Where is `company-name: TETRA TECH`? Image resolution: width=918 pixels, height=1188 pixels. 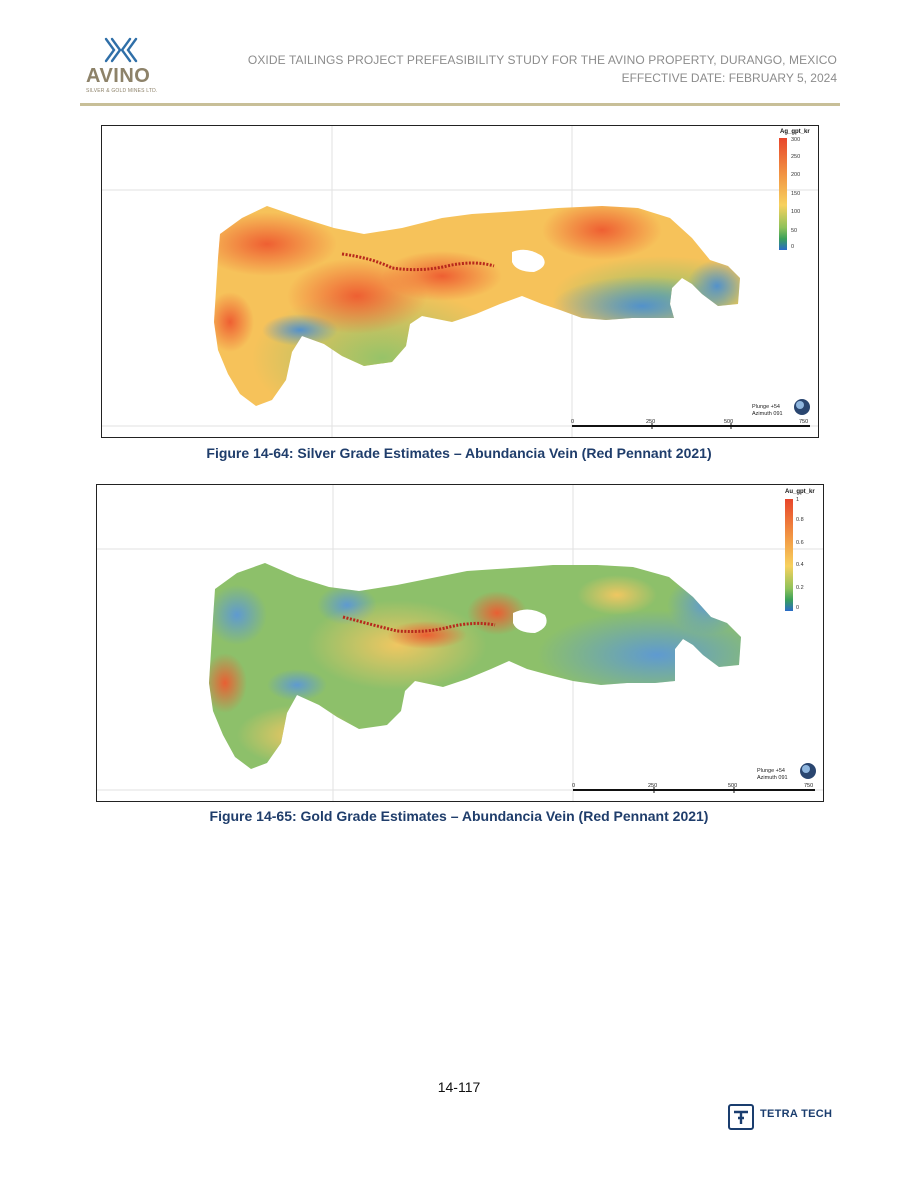 company-name: TETRA TECH is located at coordinates (796, 1114).